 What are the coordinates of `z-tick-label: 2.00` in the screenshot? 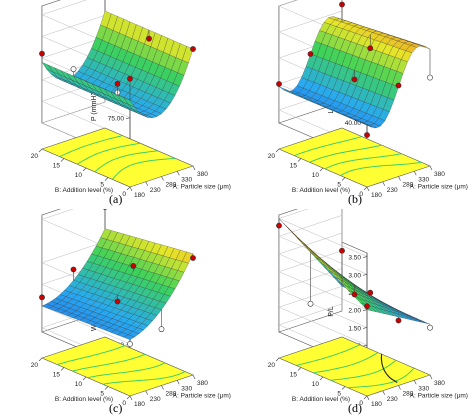 It's located at (354, 311).